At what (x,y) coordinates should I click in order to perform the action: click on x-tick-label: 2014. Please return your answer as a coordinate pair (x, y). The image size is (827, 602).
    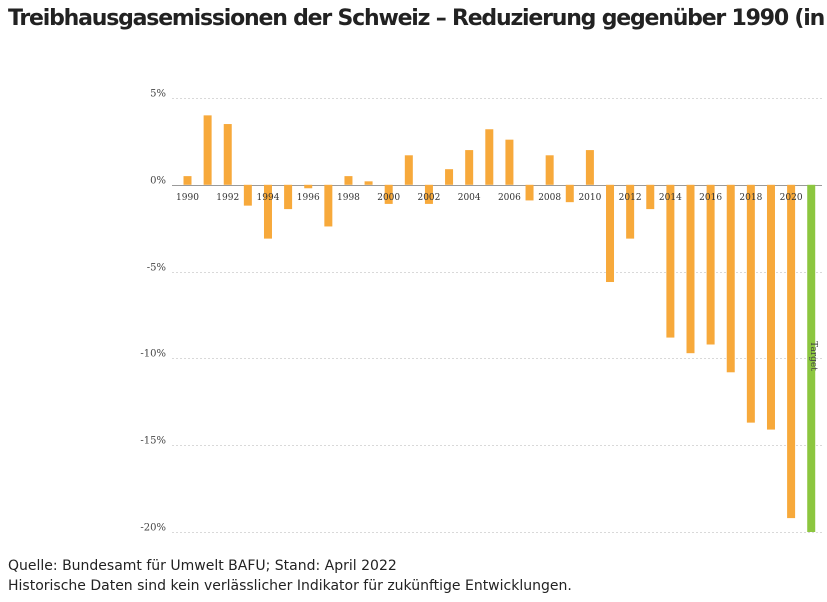
    Looking at the image, I should click on (670, 198).